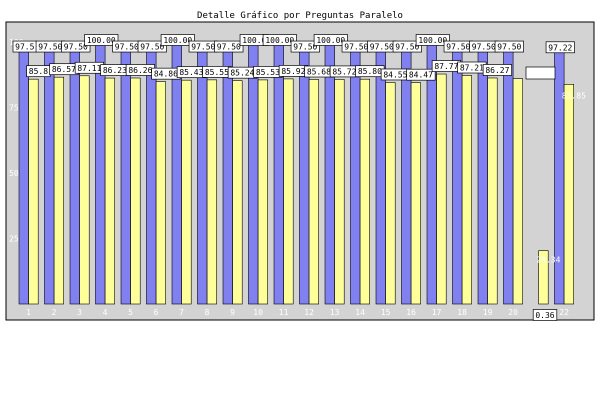 The width and height of the screenshot is (600, 400). What do you see at coordinates (156, 312) in the screenshot?
I see `x-tick-label: 6` at bounding box center [156, 312].